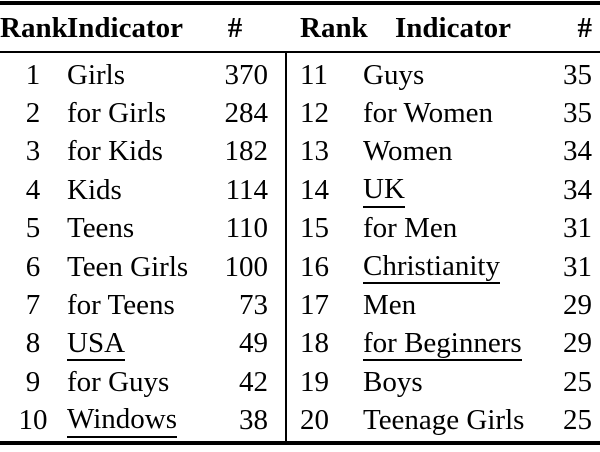 This screenshot has height=452, width=600. Describe the element at coordinates (96, 344) in the screenshot. I see `indicator-text: USA` at that location.